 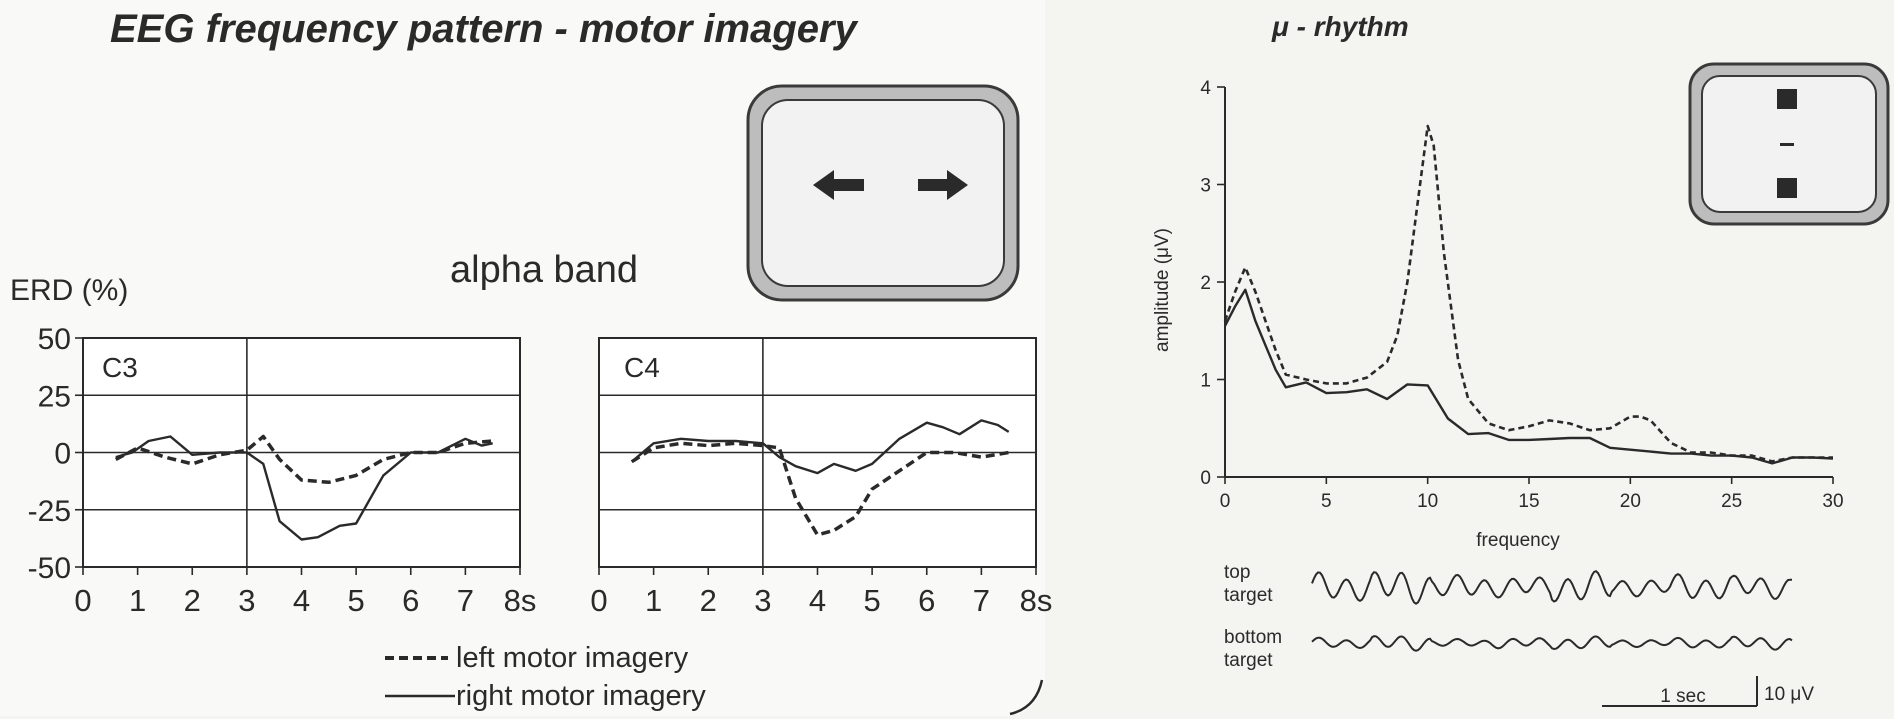 What do you see at coordinates (642, 367) in the screenshot?
I see `c4-panel-label: C4` at bounding box center [642, 367].